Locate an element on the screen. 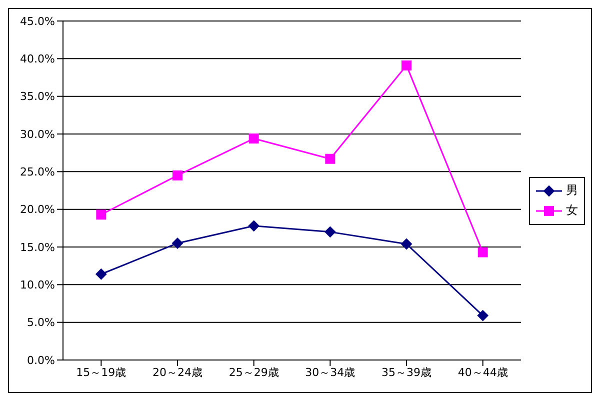 The height and width of the screenshot is (401, 600). x-tick-label: 25～29歳 is located at coordinates (253, 372).